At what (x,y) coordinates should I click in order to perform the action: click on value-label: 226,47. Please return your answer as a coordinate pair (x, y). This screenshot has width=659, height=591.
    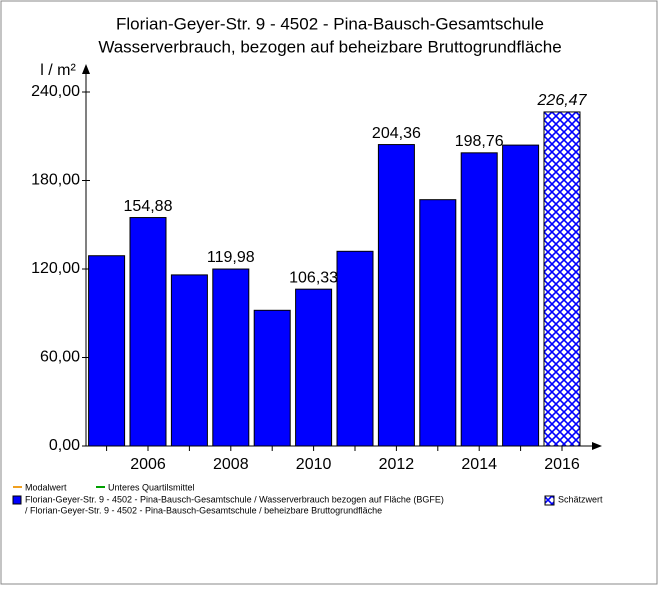
    Looking at the image, I should click on (562, 100).